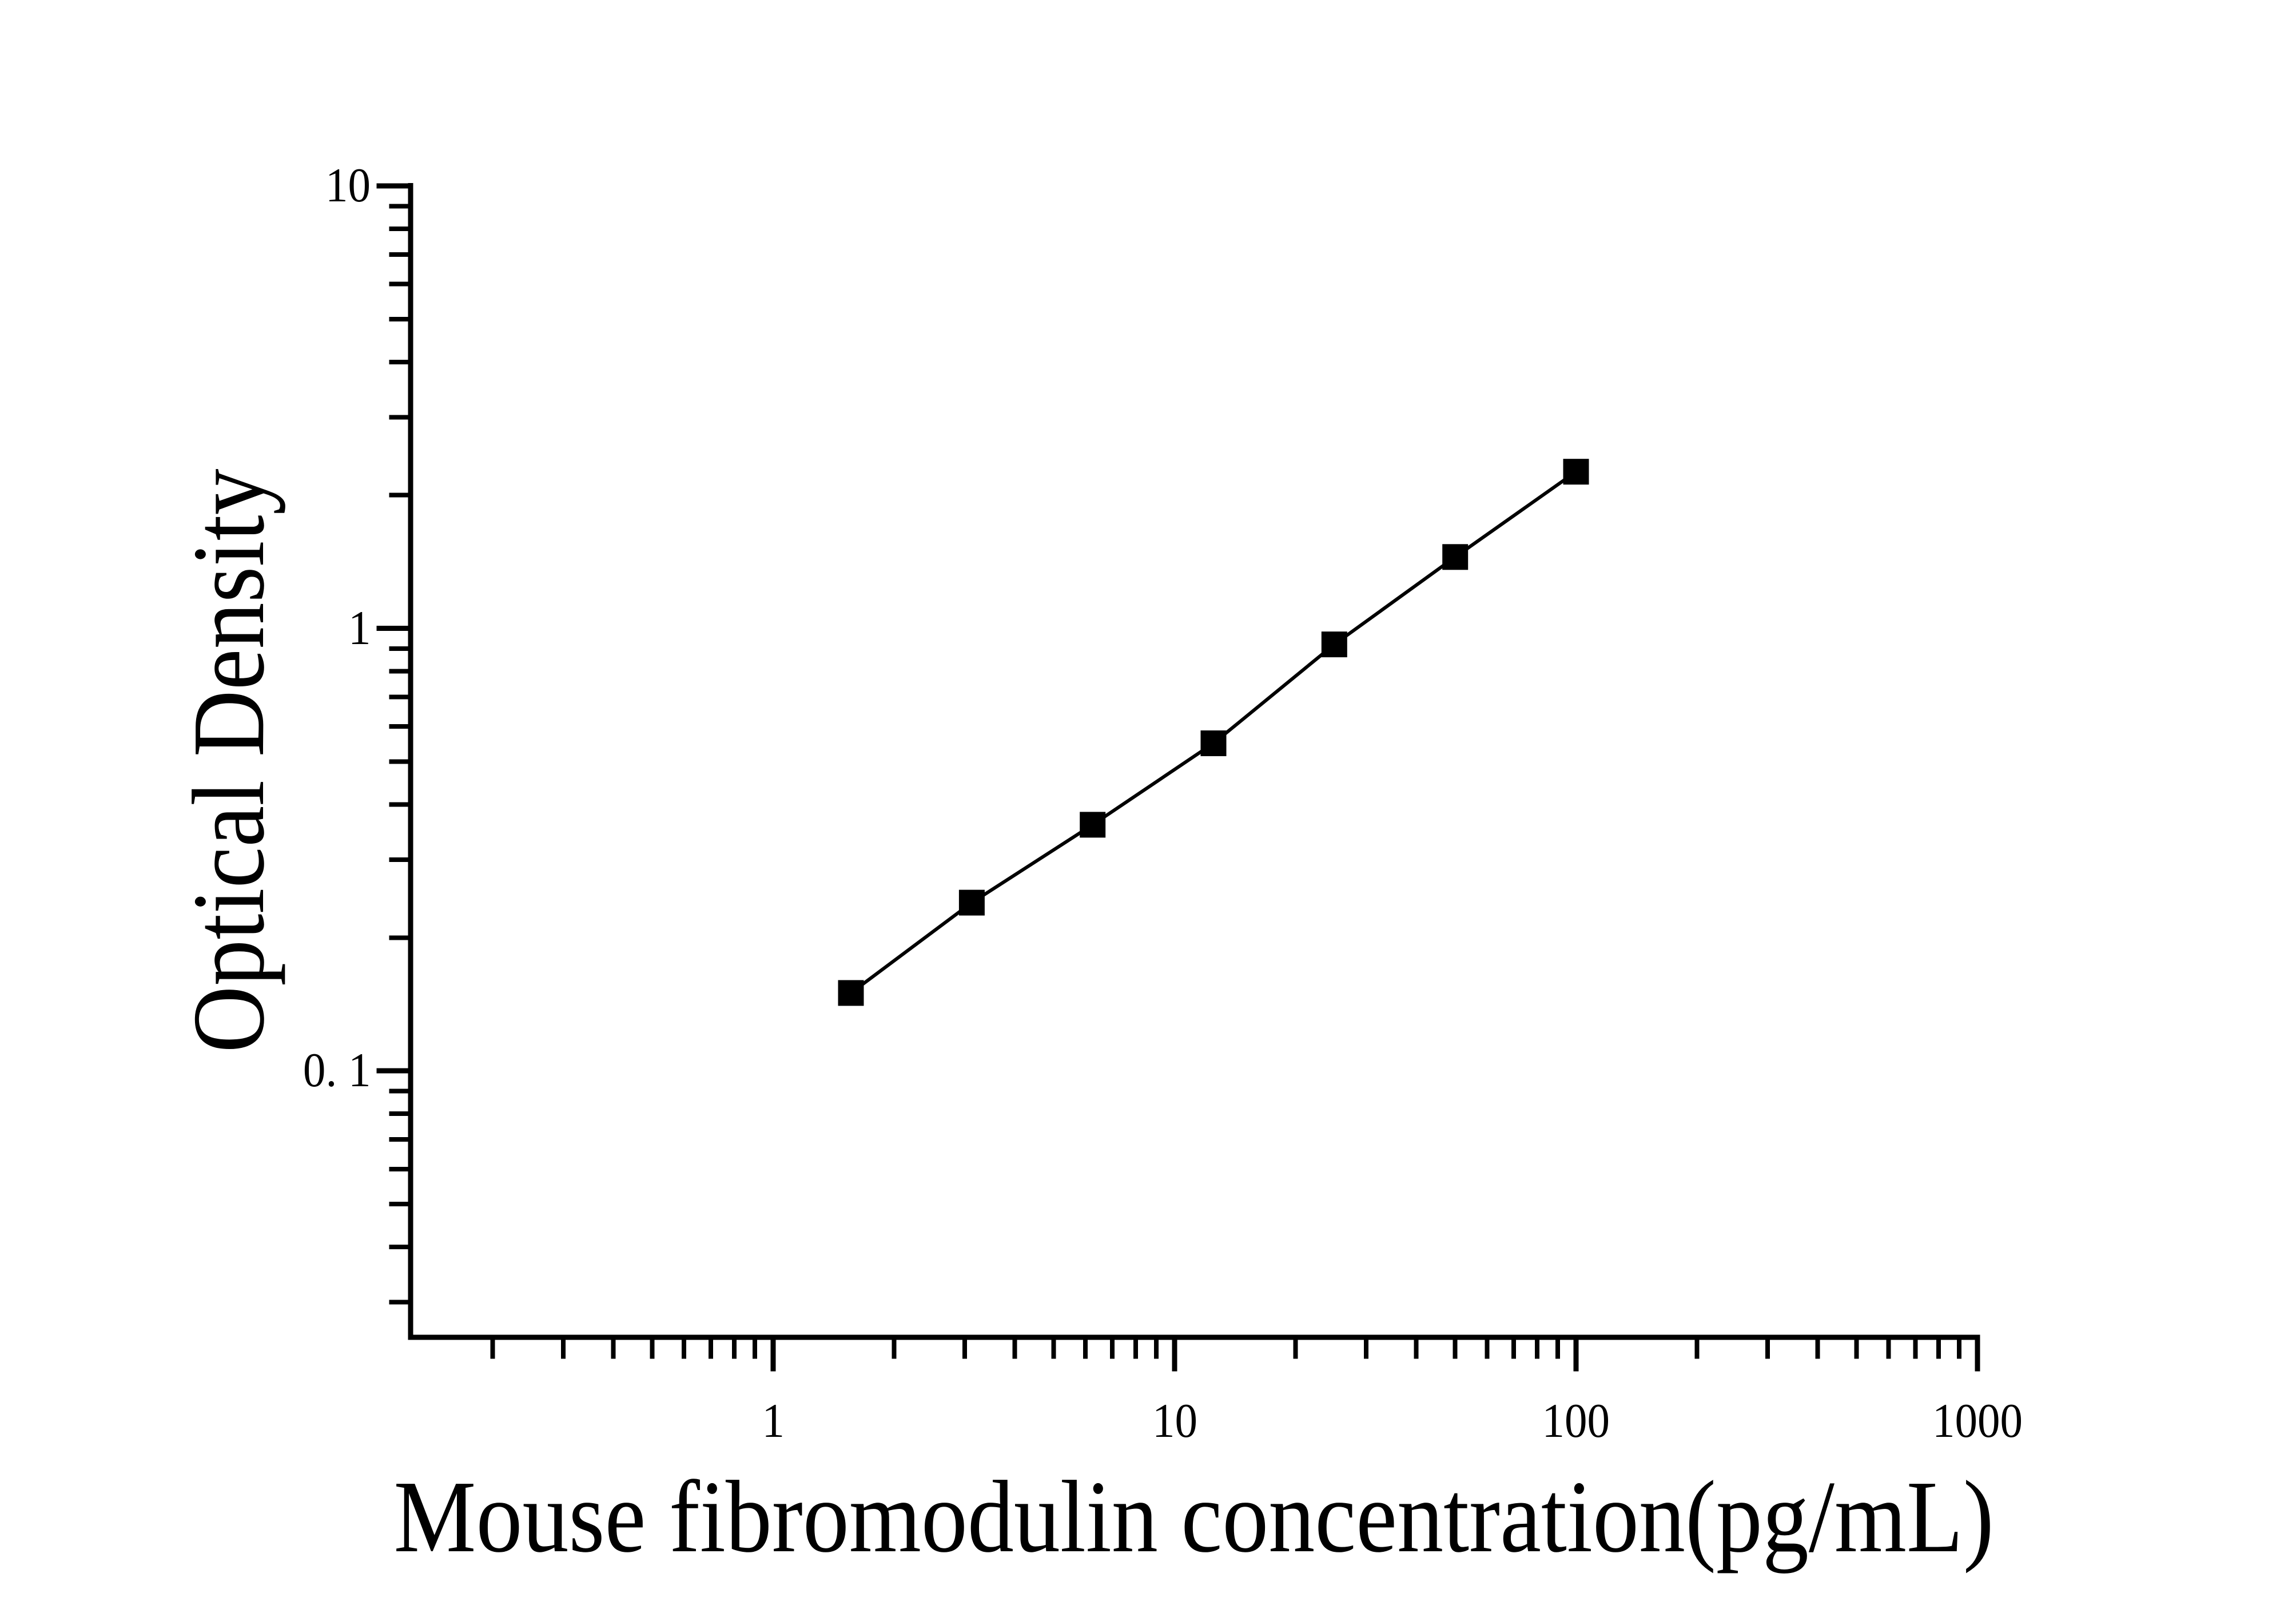  What do you see at coordinates (228, 1070) in the screenshot?
I see `y-tick-label: 0. 1` at bounding box center [228, 1070].